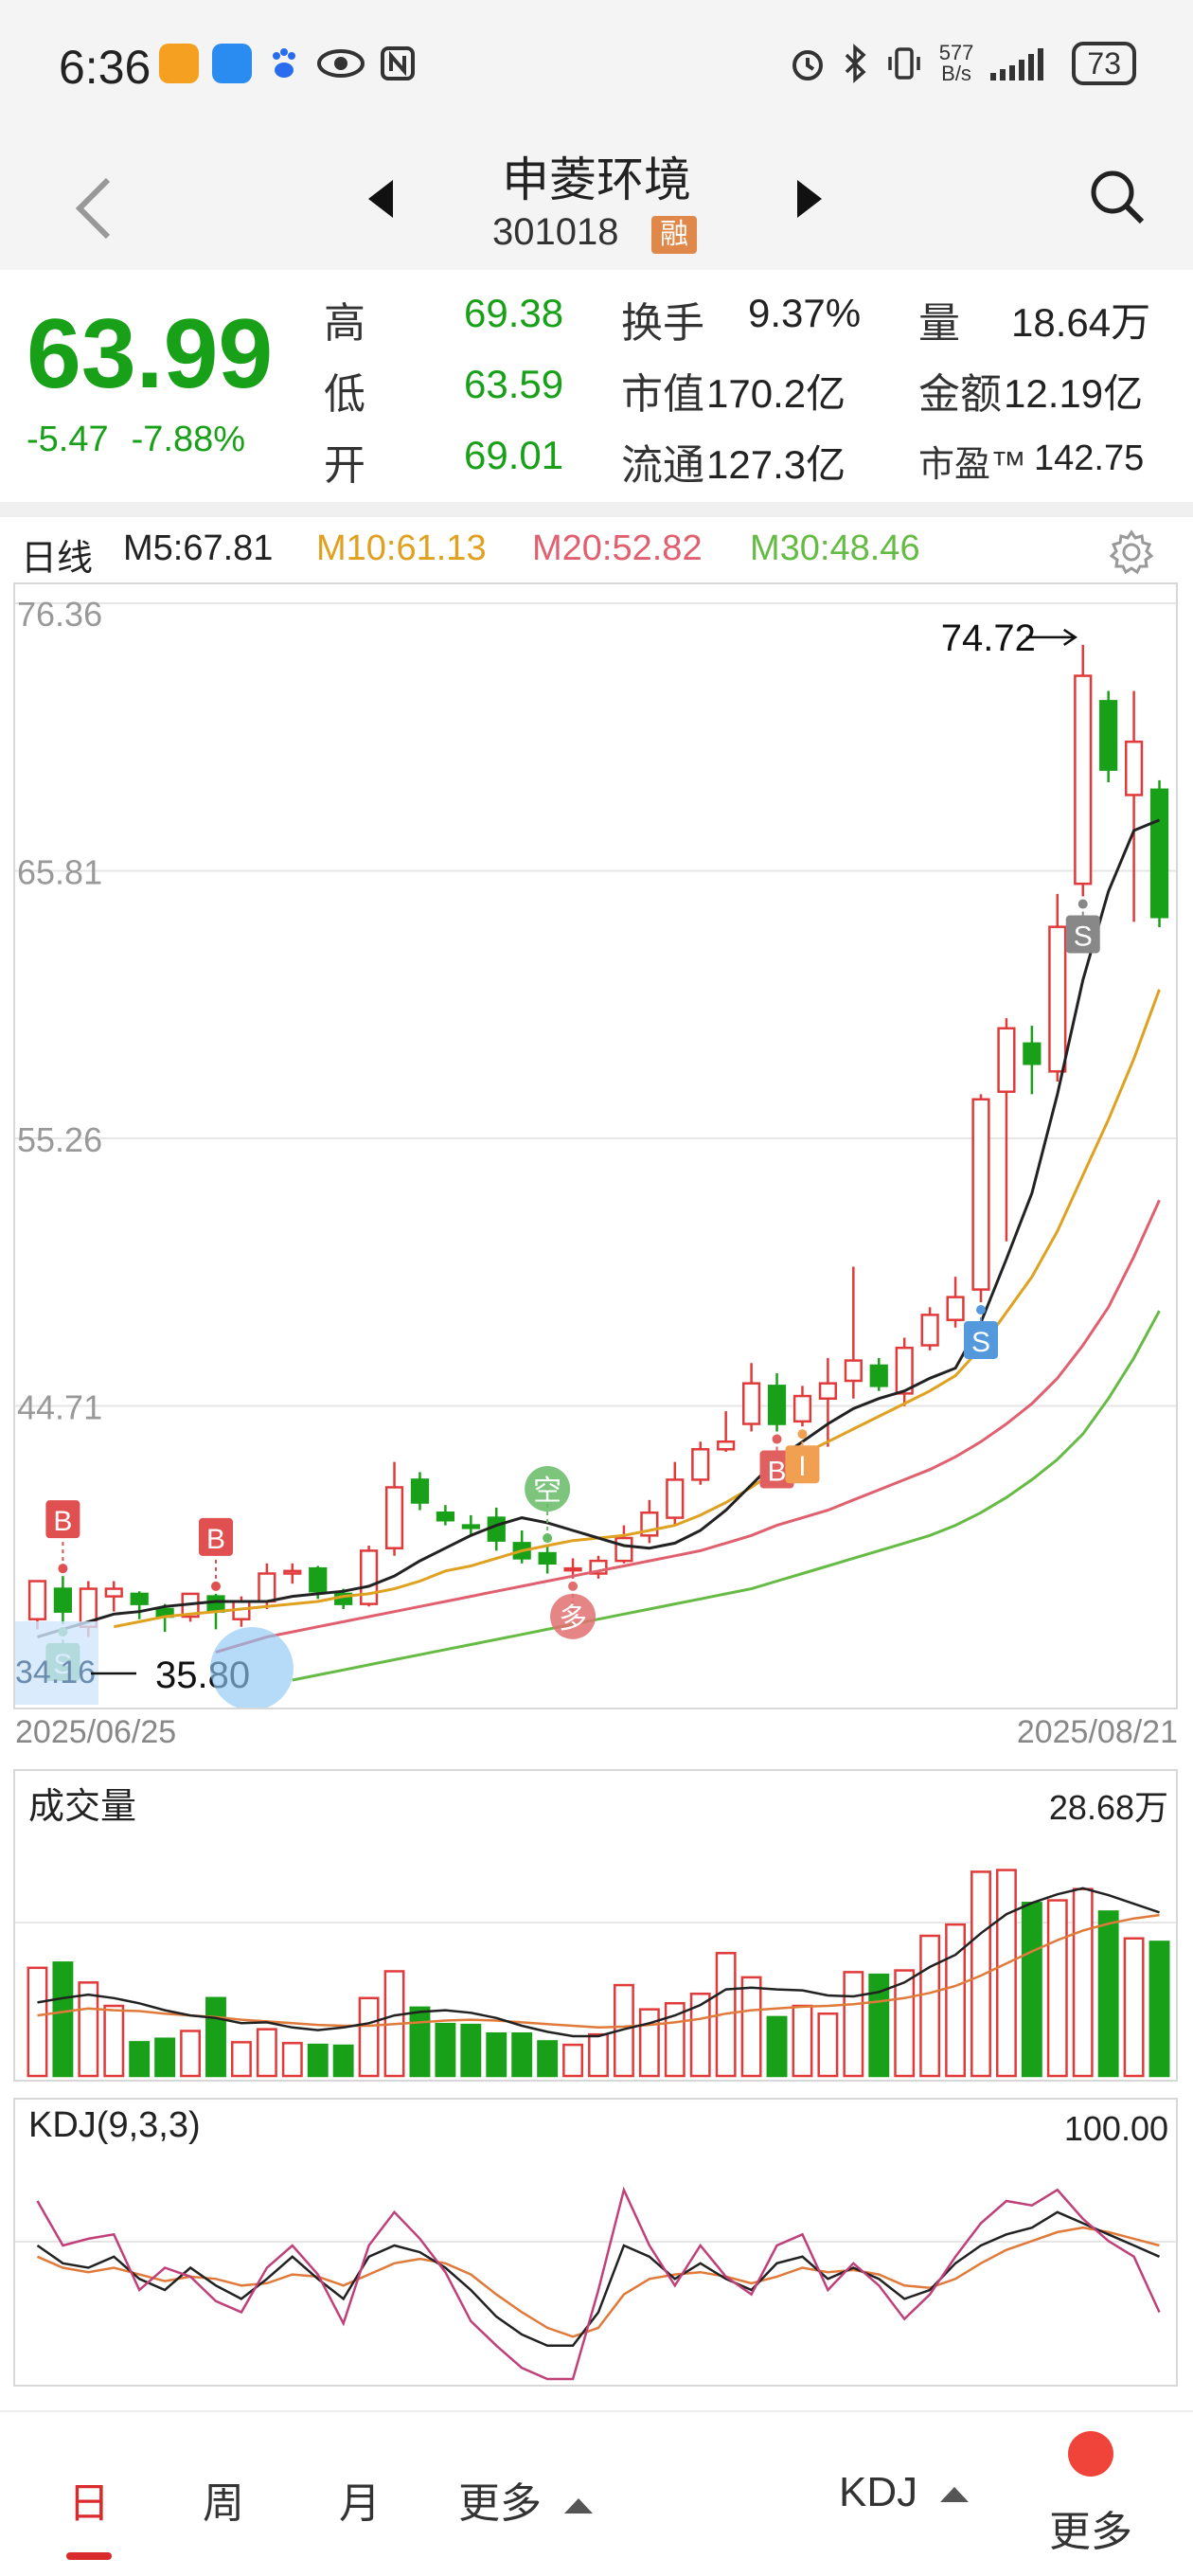 The height and width of the screenshot is (2576, 1193). Describe the element at coordinates (1131, 556) in the screenshot. I see `gear-icon` at that location.